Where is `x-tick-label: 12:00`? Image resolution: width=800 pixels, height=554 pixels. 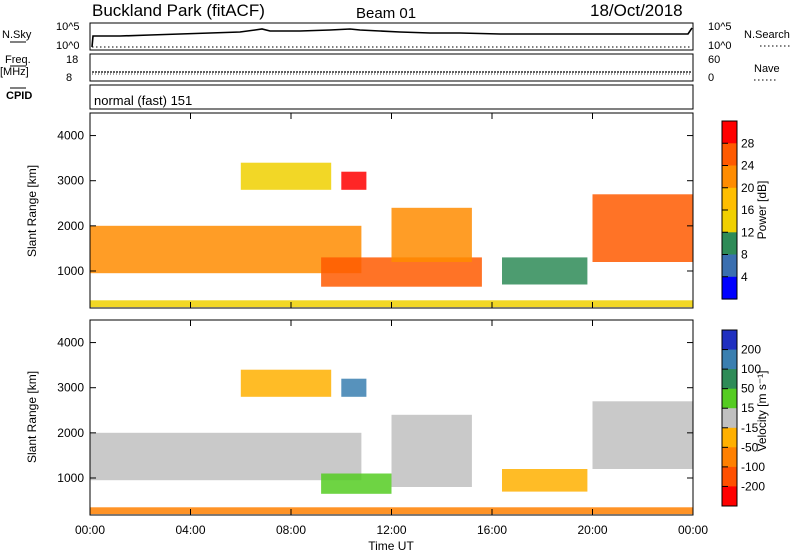 x-tick-label: 12:00 is located at coordinates (391, 530).